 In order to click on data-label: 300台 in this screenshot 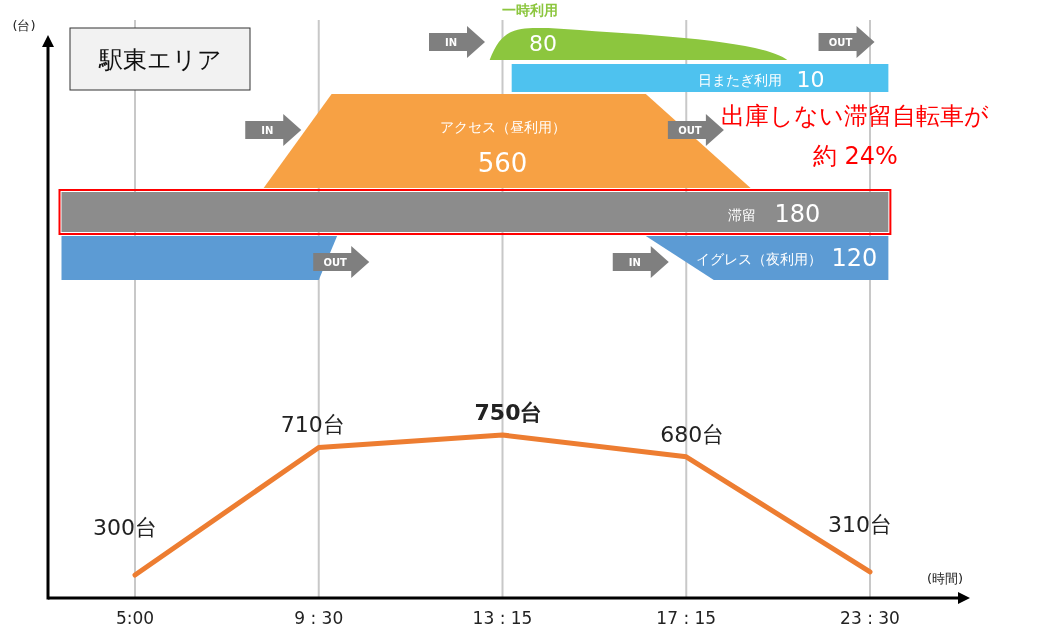, I will do `click(125, 527)`.